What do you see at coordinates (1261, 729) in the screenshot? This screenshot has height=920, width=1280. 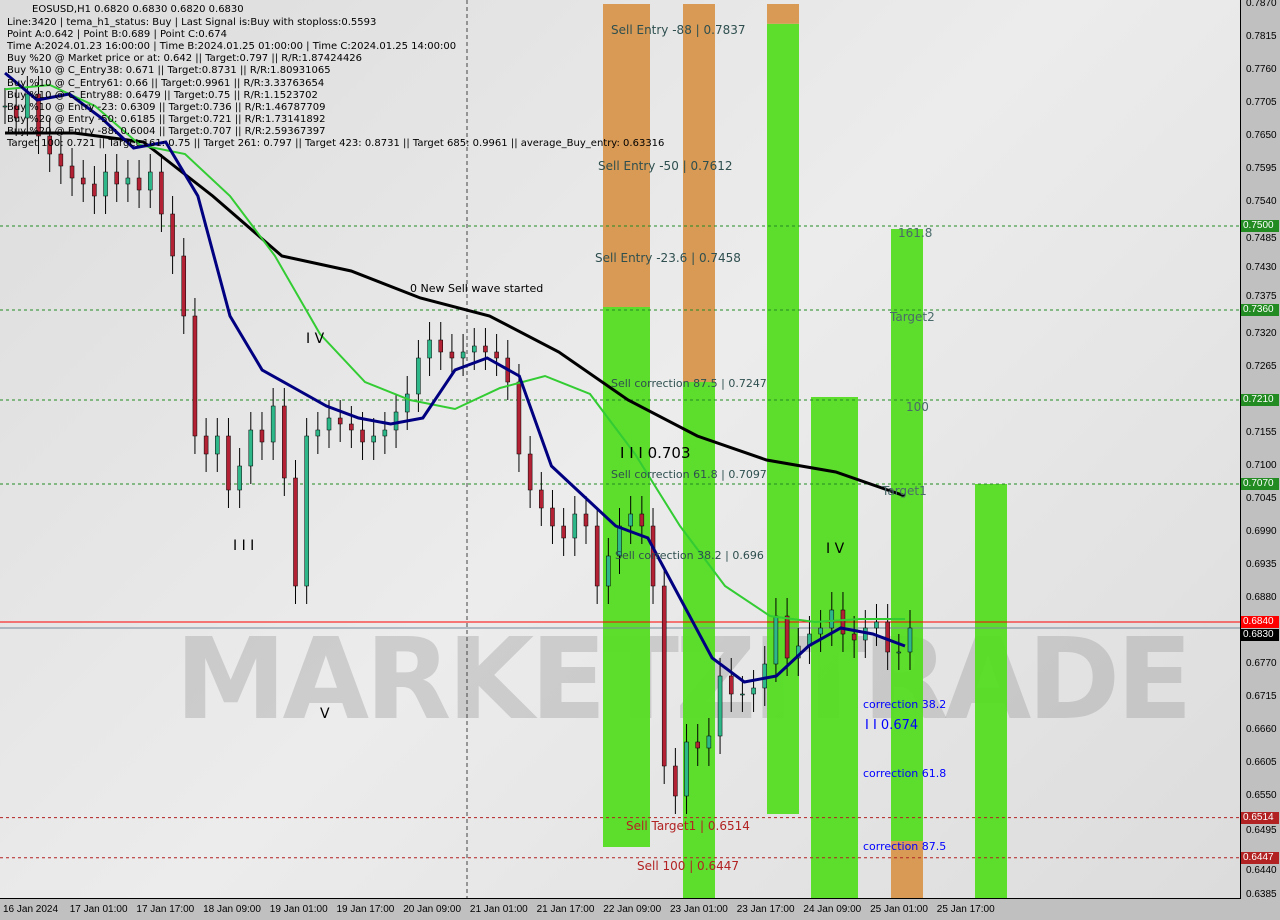 I see `price-tick-label: 0.6660` at bounding box center [1261, 729].